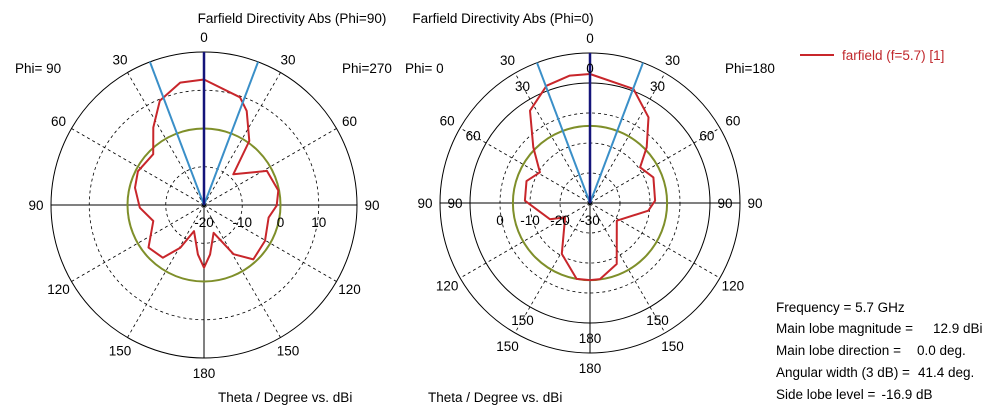 The width and height of the screenshot is (1006, 408). I want to click on info-main-lobe-magnitude-value: 12.9 dBi, so click(958, 328).